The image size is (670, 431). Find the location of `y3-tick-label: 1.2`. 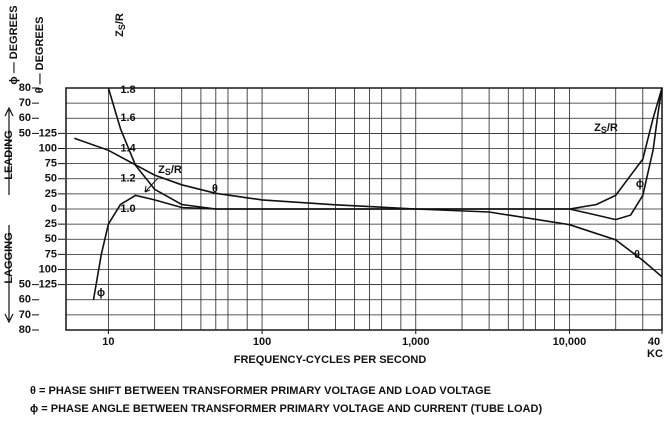

y3-tick-label: 1.2 is located at coordinates (127, 179).